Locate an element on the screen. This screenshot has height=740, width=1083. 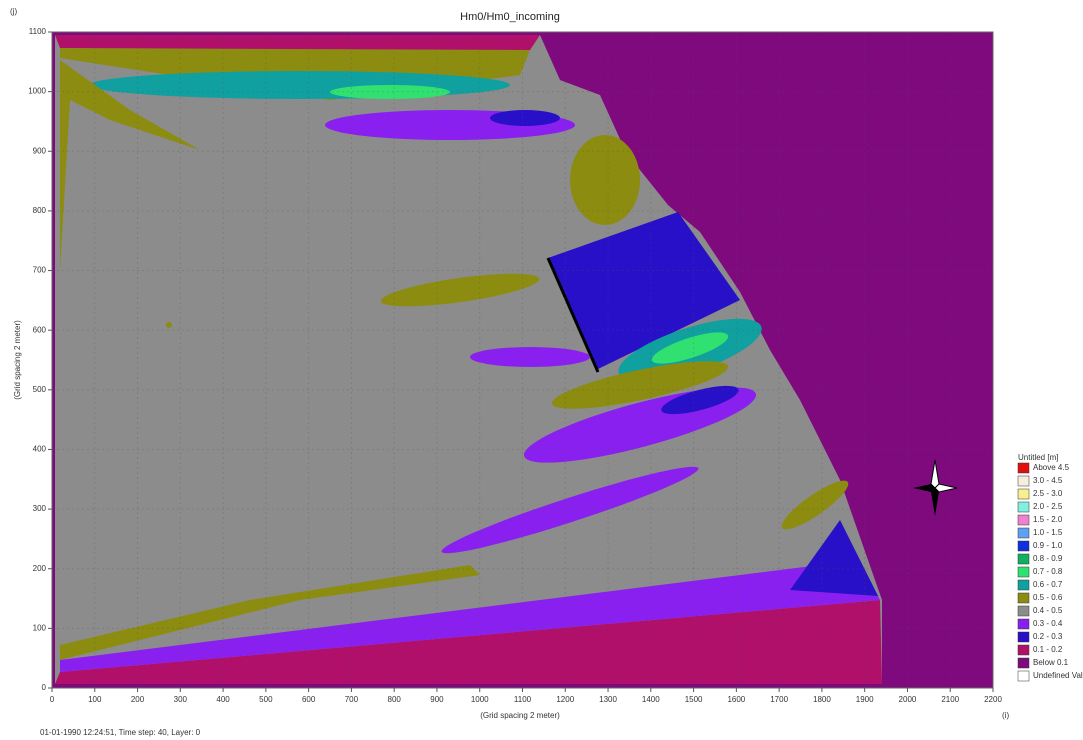
band-low is located at coordinates (468, 642).